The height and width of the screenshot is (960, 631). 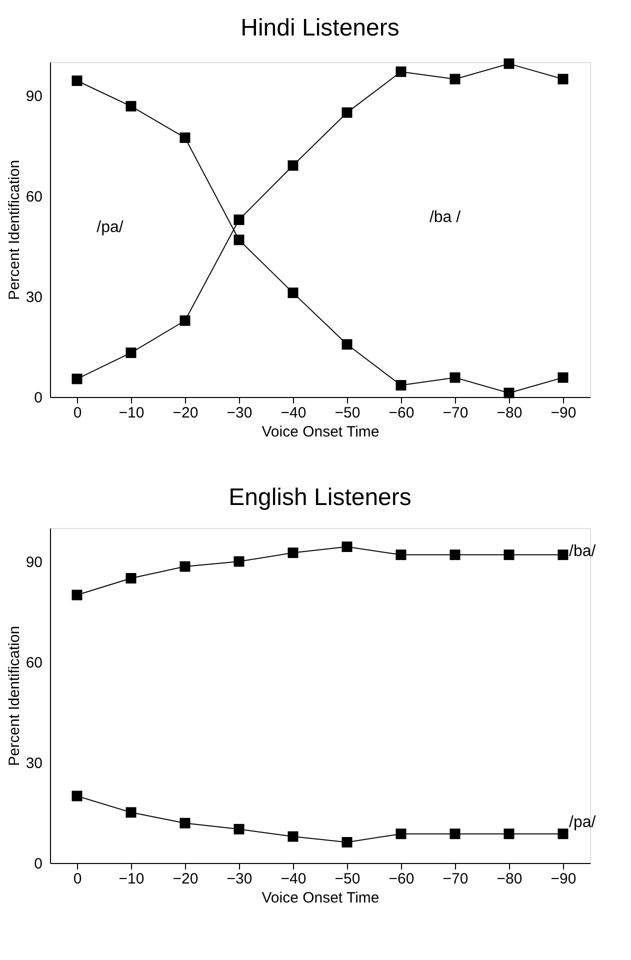 What do you see at coordinates (320, 497) in the screenshot?
I see `chart-title: English Listeners` at bounding box center [320, 497].